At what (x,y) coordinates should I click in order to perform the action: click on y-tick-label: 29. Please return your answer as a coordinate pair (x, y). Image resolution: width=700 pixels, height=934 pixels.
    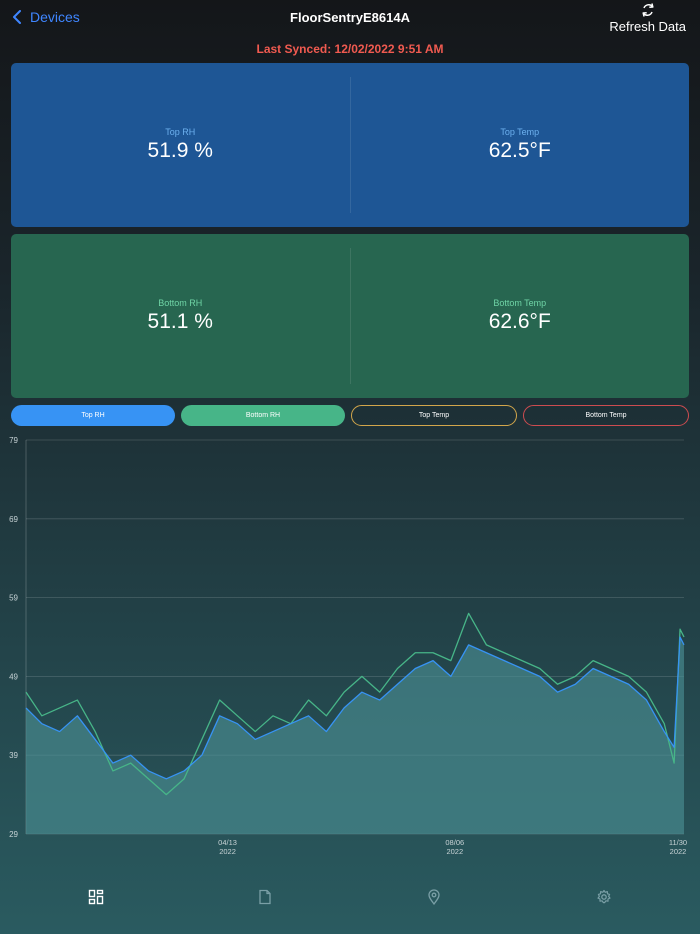
    Looking at the image, I should click on (13, 834).